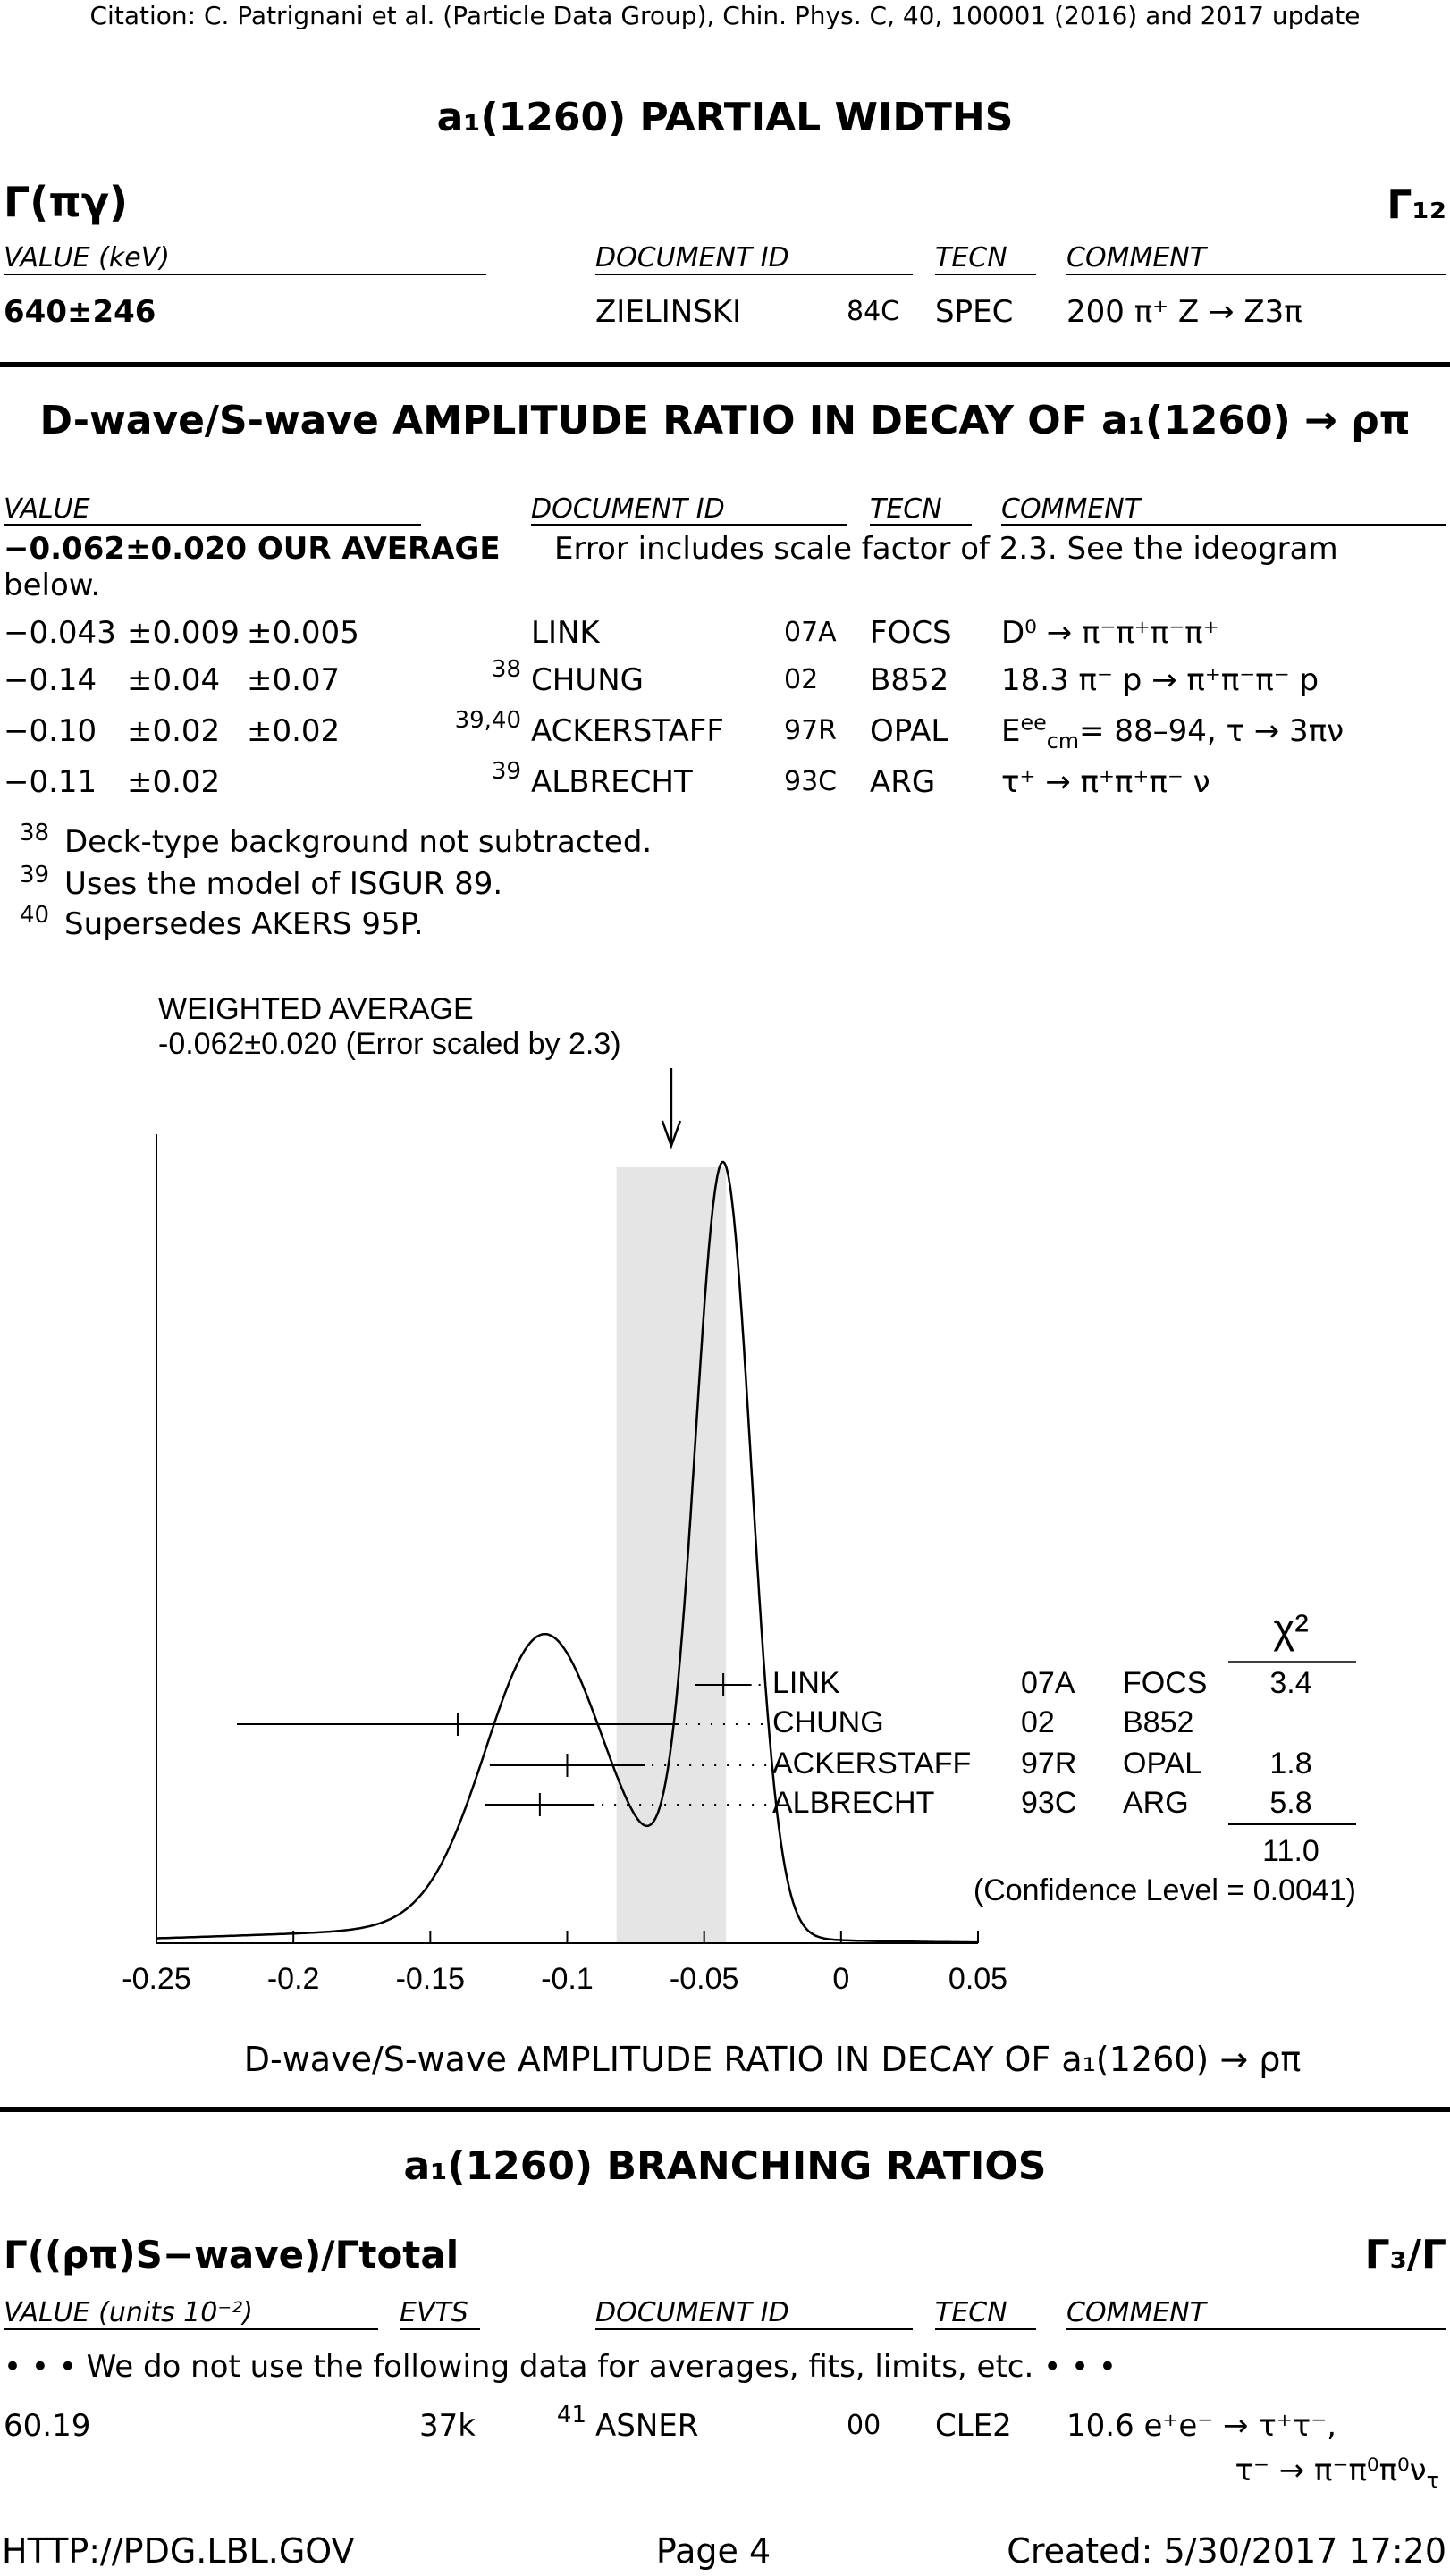 The image size is (1450, 2576). I want to click on year: 07A, so click(811, 633).